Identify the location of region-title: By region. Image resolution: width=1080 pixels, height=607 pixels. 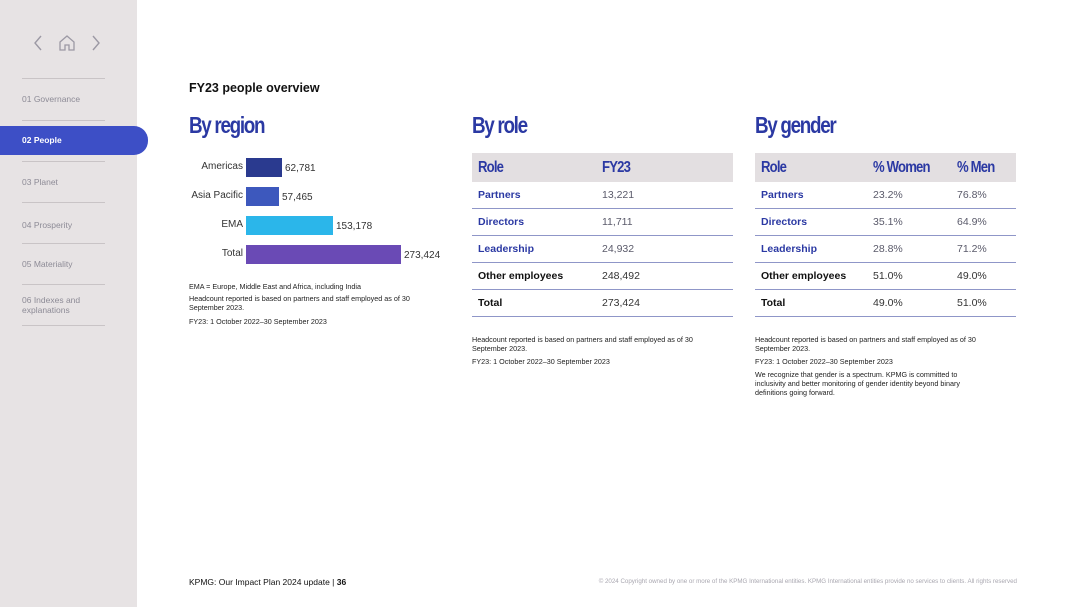
(227, 125).